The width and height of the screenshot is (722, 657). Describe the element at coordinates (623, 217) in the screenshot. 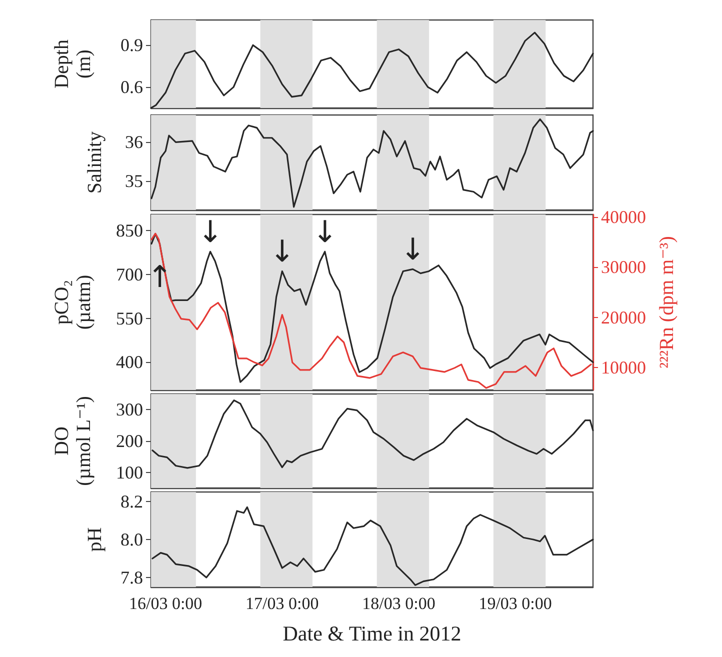

I see `y2-tick-label: 40000` at that location.